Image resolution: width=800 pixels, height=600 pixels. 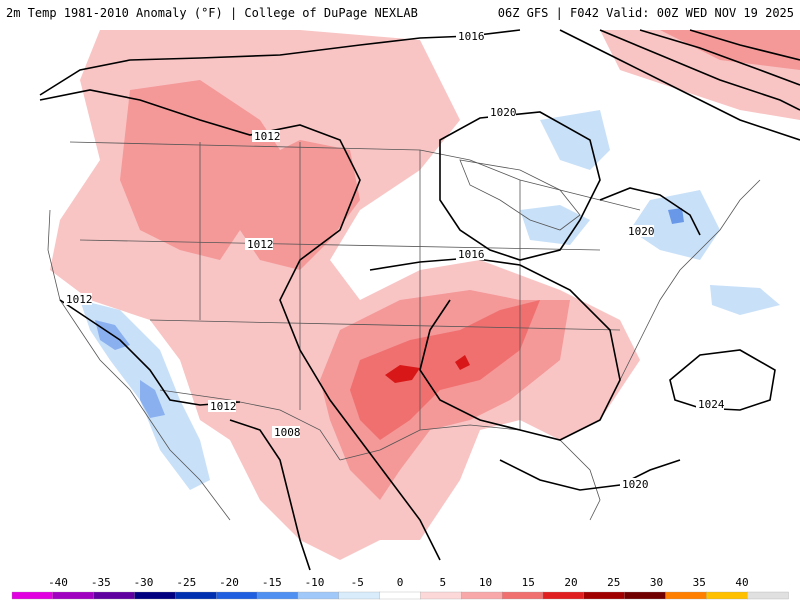 I want to click on us-mexico-border, so click(x=250, y=425).